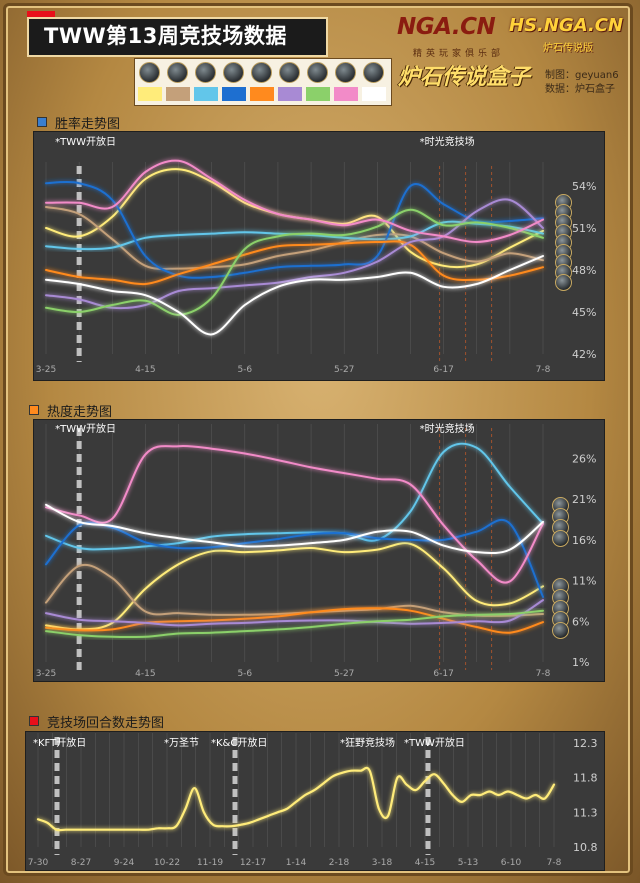 Image resolution: width=640 pixels, height=883 pixels. I want to click on x-tick-label: 10-22, so click(167, 863).